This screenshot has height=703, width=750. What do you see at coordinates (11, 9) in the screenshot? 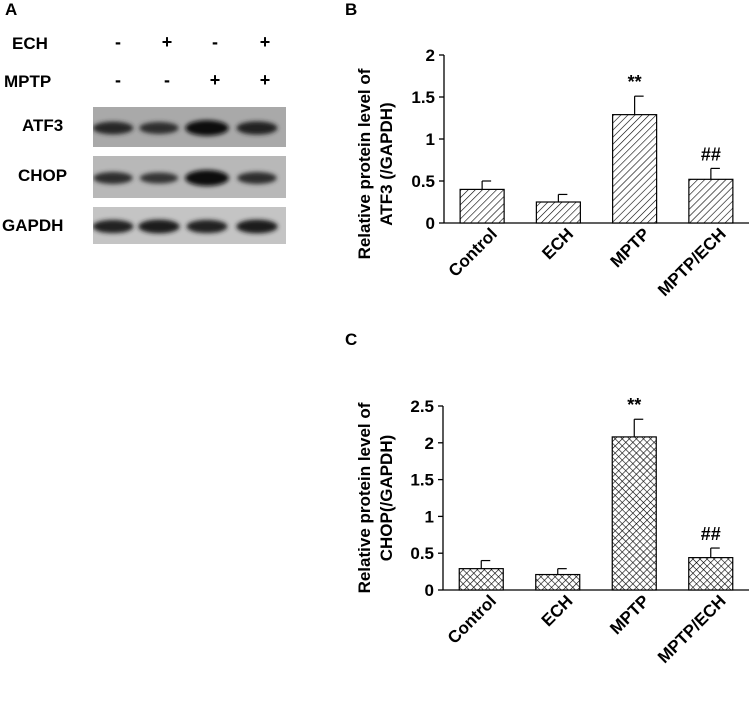
I see `panel-letter-a: A` at bounding box center [11, 9].